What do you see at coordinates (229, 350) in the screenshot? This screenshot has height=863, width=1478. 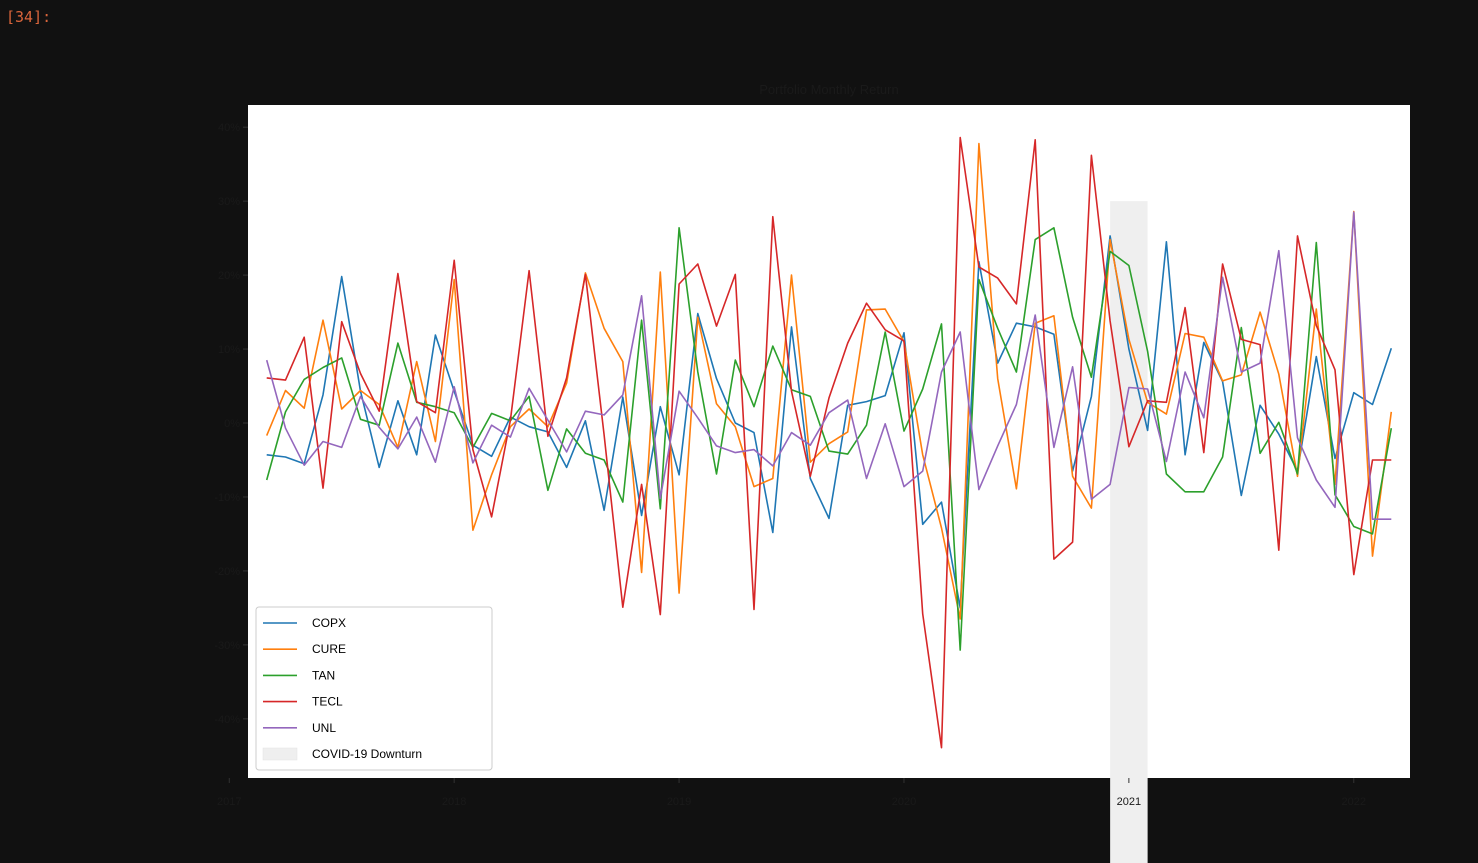 I see `y-tick-label: 10%` at bounding box center [229, 350].